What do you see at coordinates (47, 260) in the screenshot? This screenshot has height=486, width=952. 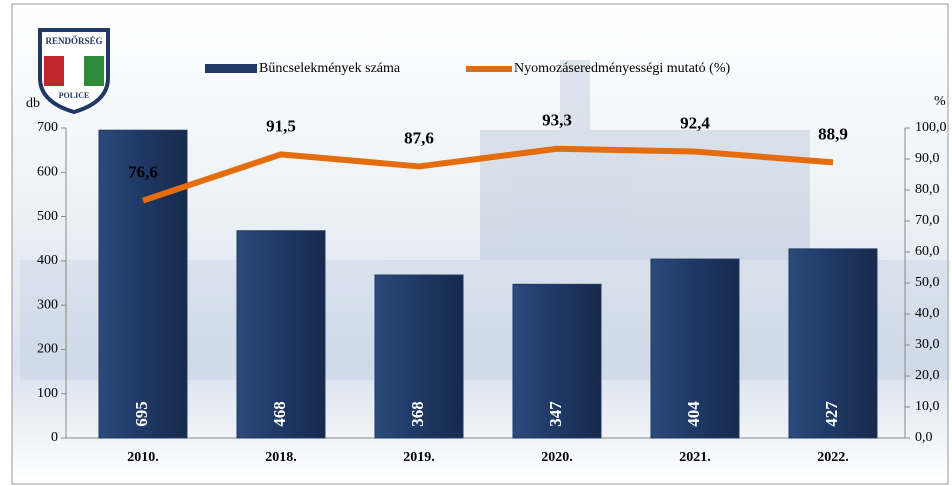 I see `y-tick-label: 400` at bounding box center [47, 260].